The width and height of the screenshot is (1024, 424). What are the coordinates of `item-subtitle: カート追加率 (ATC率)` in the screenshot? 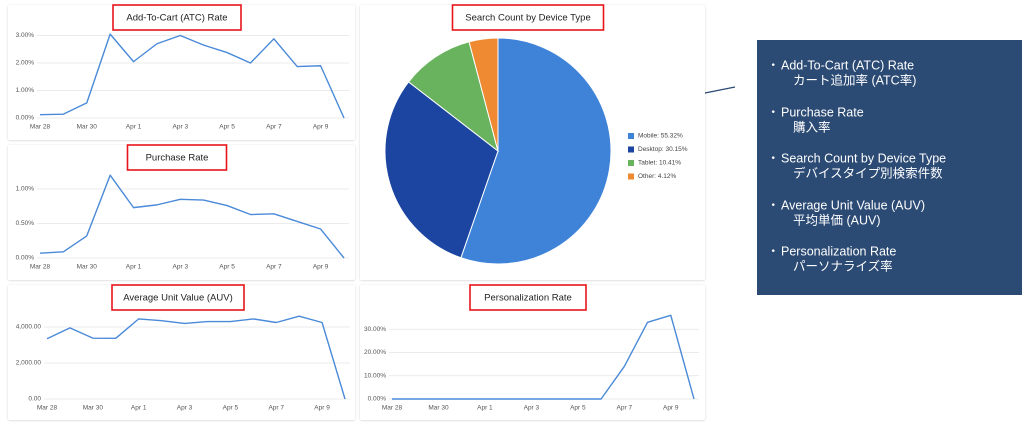 It's located at (854, 79).